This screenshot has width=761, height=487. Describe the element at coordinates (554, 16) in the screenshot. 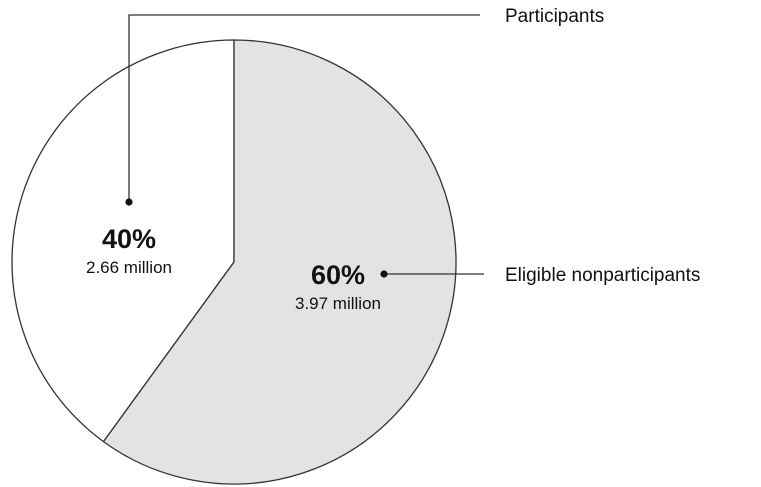

I see `legend-label-participants: Participants` at that location.